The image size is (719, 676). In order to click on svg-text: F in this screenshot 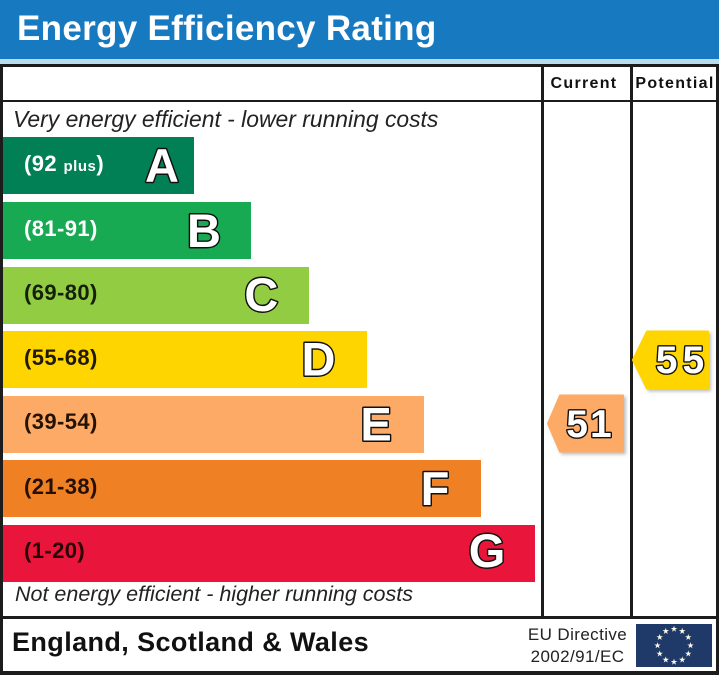, I will do `click(435, 488)`.